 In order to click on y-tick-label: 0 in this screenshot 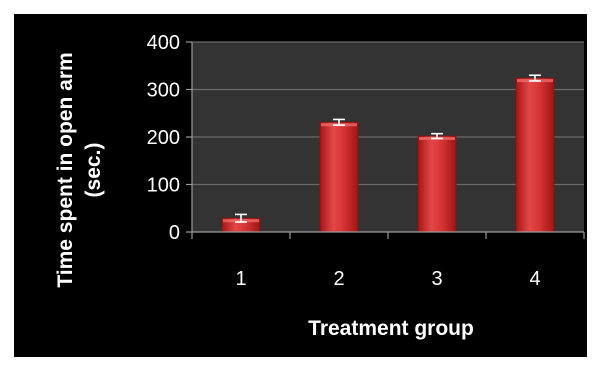, I will do `click(174, 233)`.